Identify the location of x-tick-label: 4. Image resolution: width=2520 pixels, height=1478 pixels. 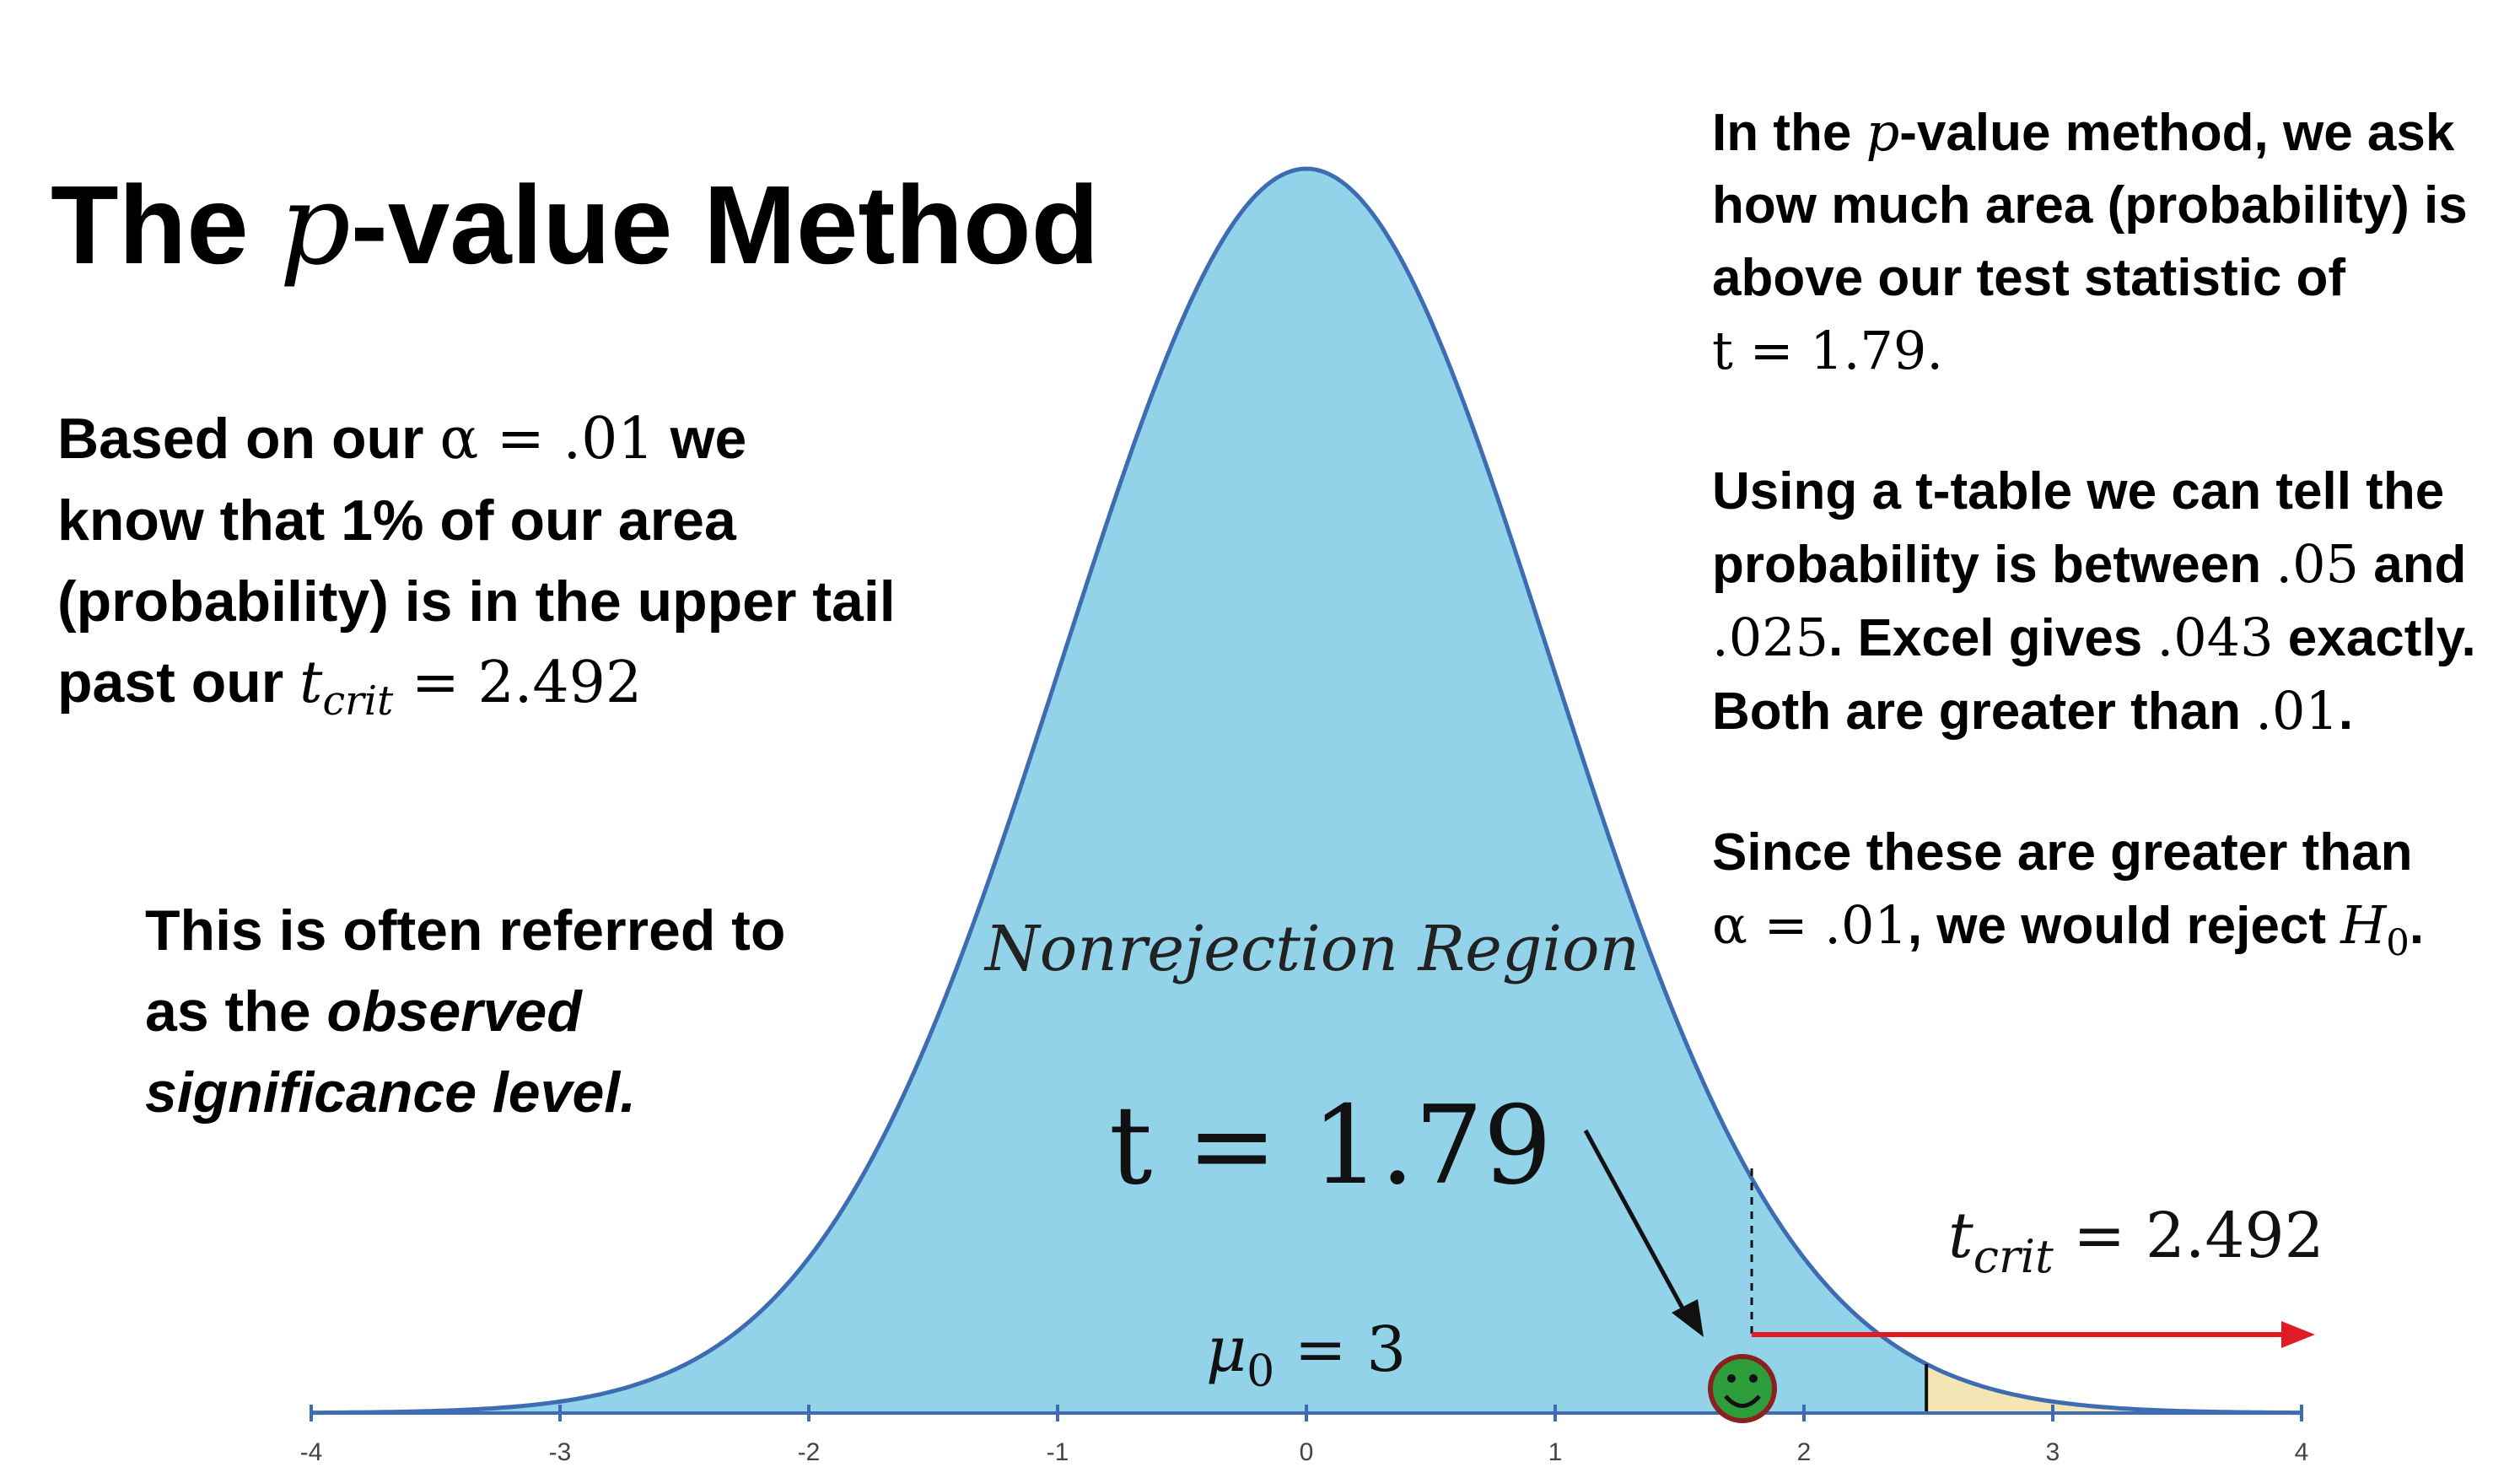
(2302, 1452).